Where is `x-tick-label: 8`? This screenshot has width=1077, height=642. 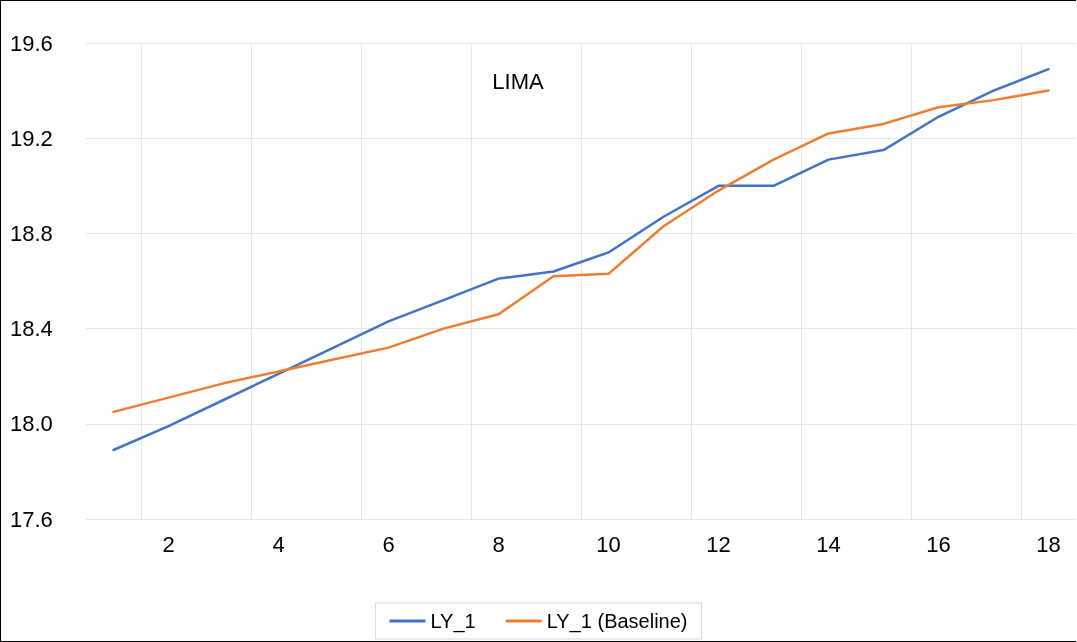
x-tick-label: 8 is located at coordinates (498, 544).